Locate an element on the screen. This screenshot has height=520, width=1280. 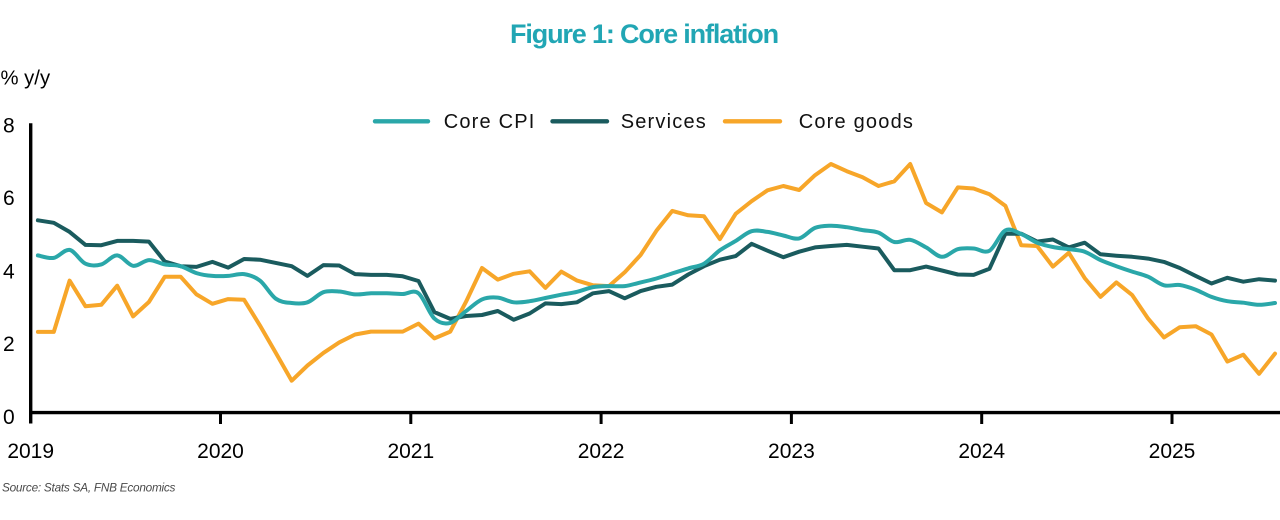
svg-text: 4 is located at coordinates (9, 271).